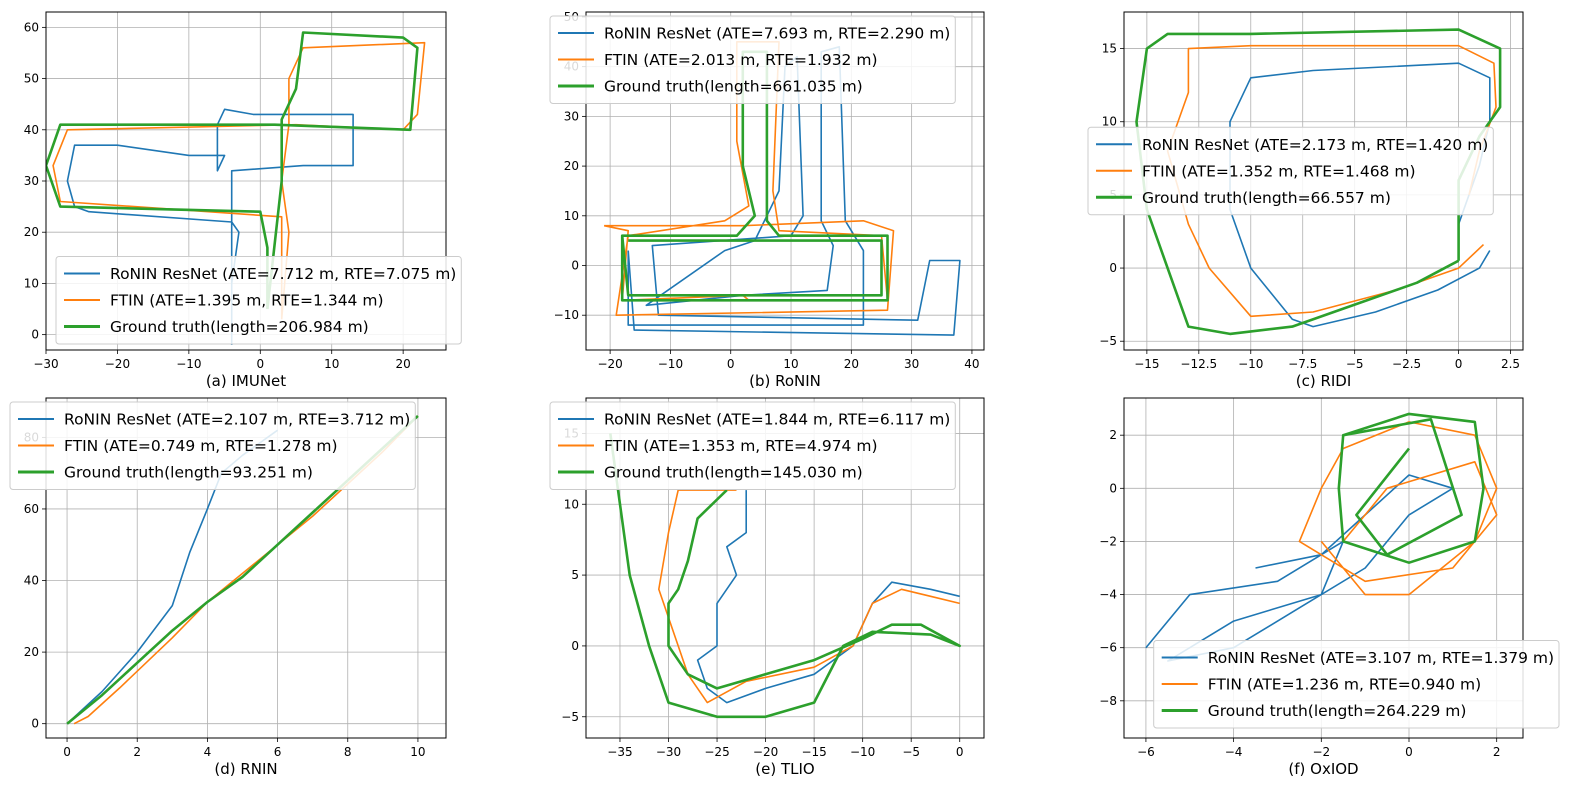 Image resolution: width=1586 pixels, height=795 pixels. Describe the element at coordinates (716, 752) in the screenshot. I see `x-tick-label: −25` at that location.